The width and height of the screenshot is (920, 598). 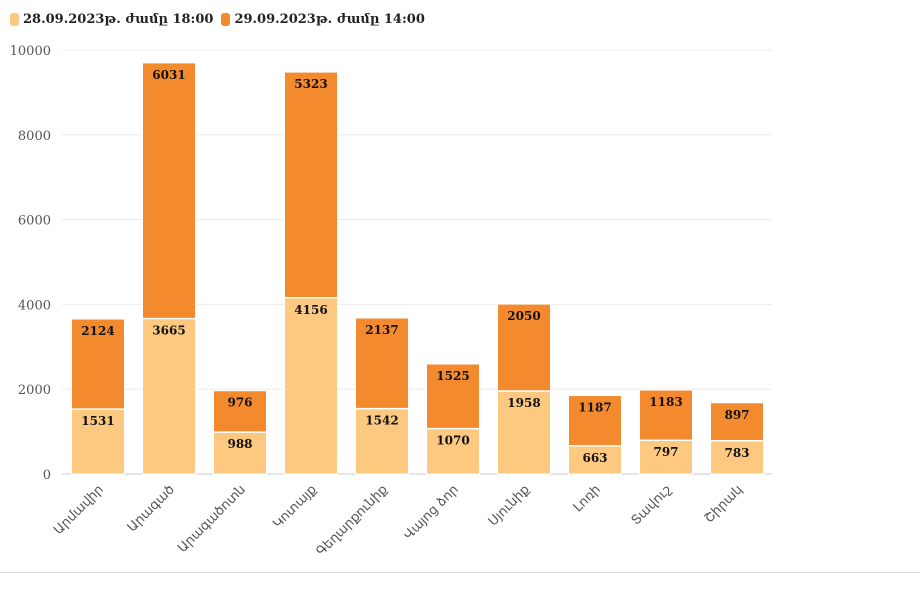 I want to click on x-tick-label: Սյունիք, so click(x=509, y=505).